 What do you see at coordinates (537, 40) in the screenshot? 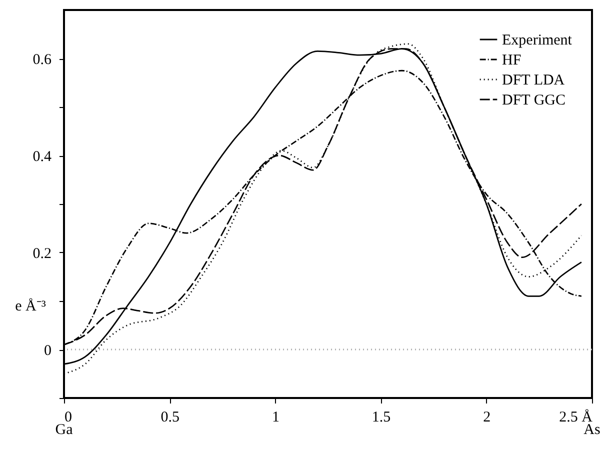
I see `legend-label: Experiment` at bounding box center [537, 40].